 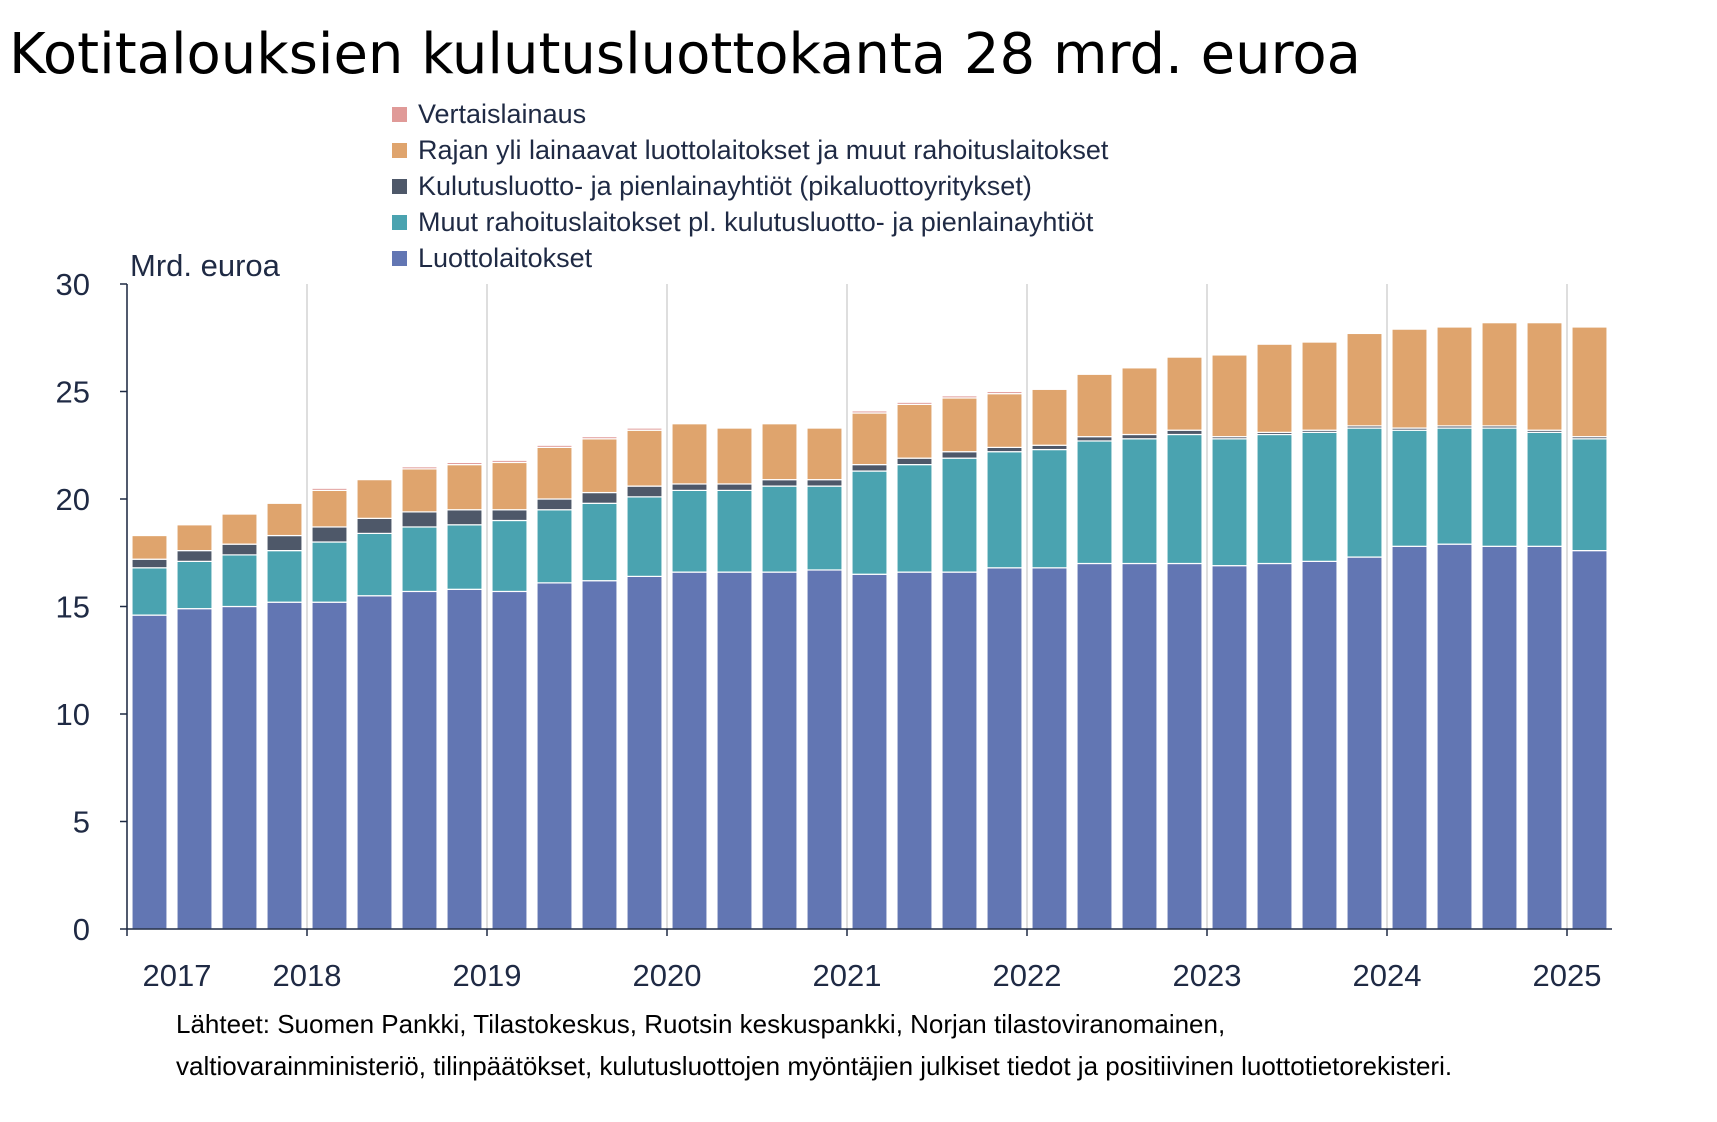 What do you see at coordinates (177, 975) in the screenshot?
I see `x-tick-label: 2017` at bounding box center [177, 975].